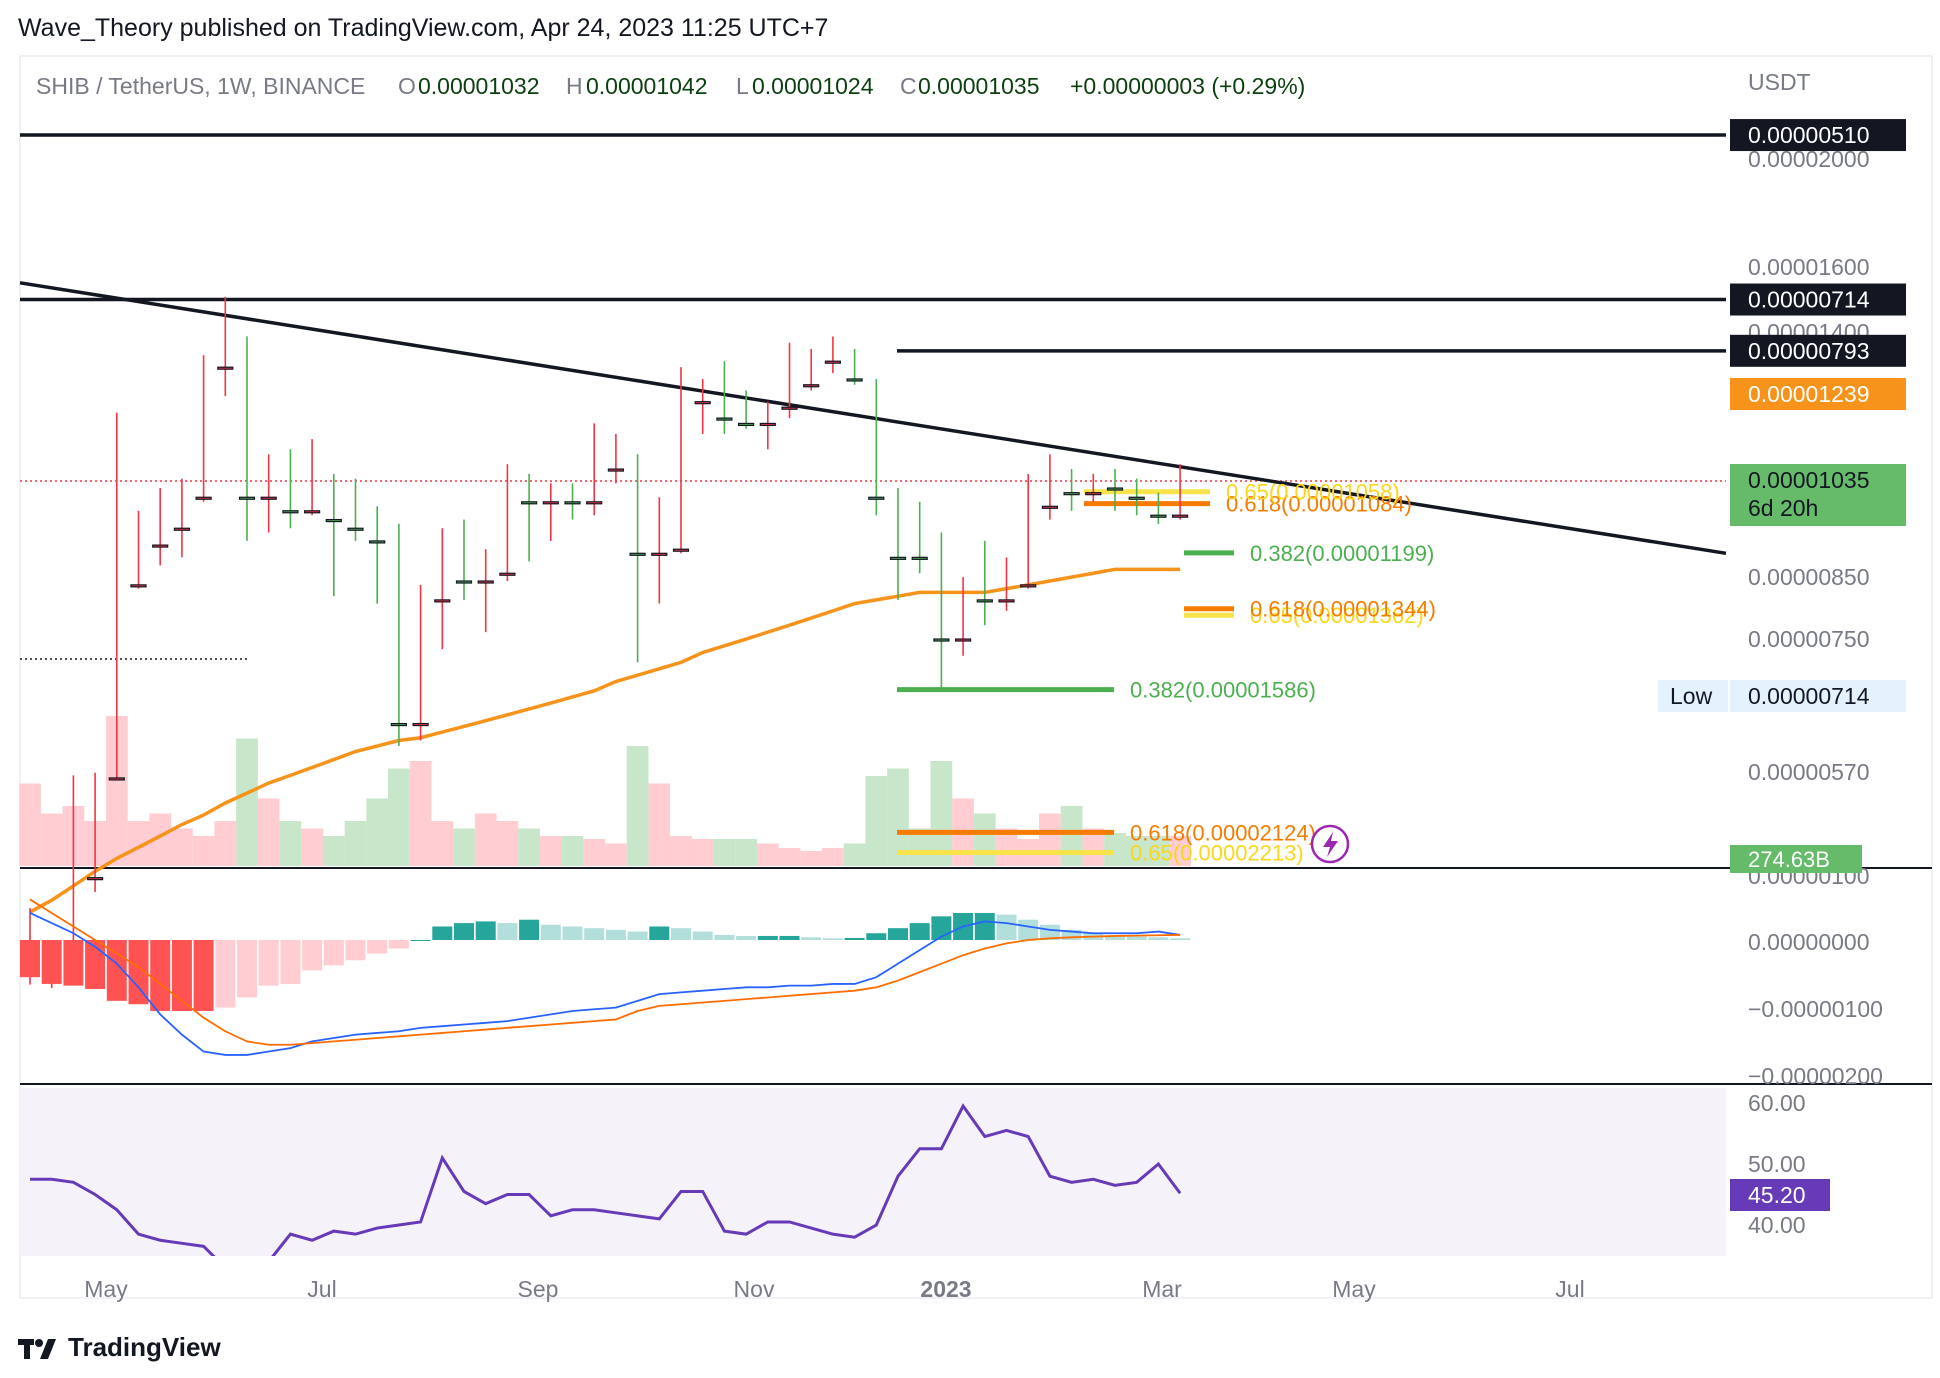 Image resolution: width=1940 pixels, height=1378 pixels. Describe the element at coordinates (1818, 495) in the screenshot. I see `last-price-tag` at that location.